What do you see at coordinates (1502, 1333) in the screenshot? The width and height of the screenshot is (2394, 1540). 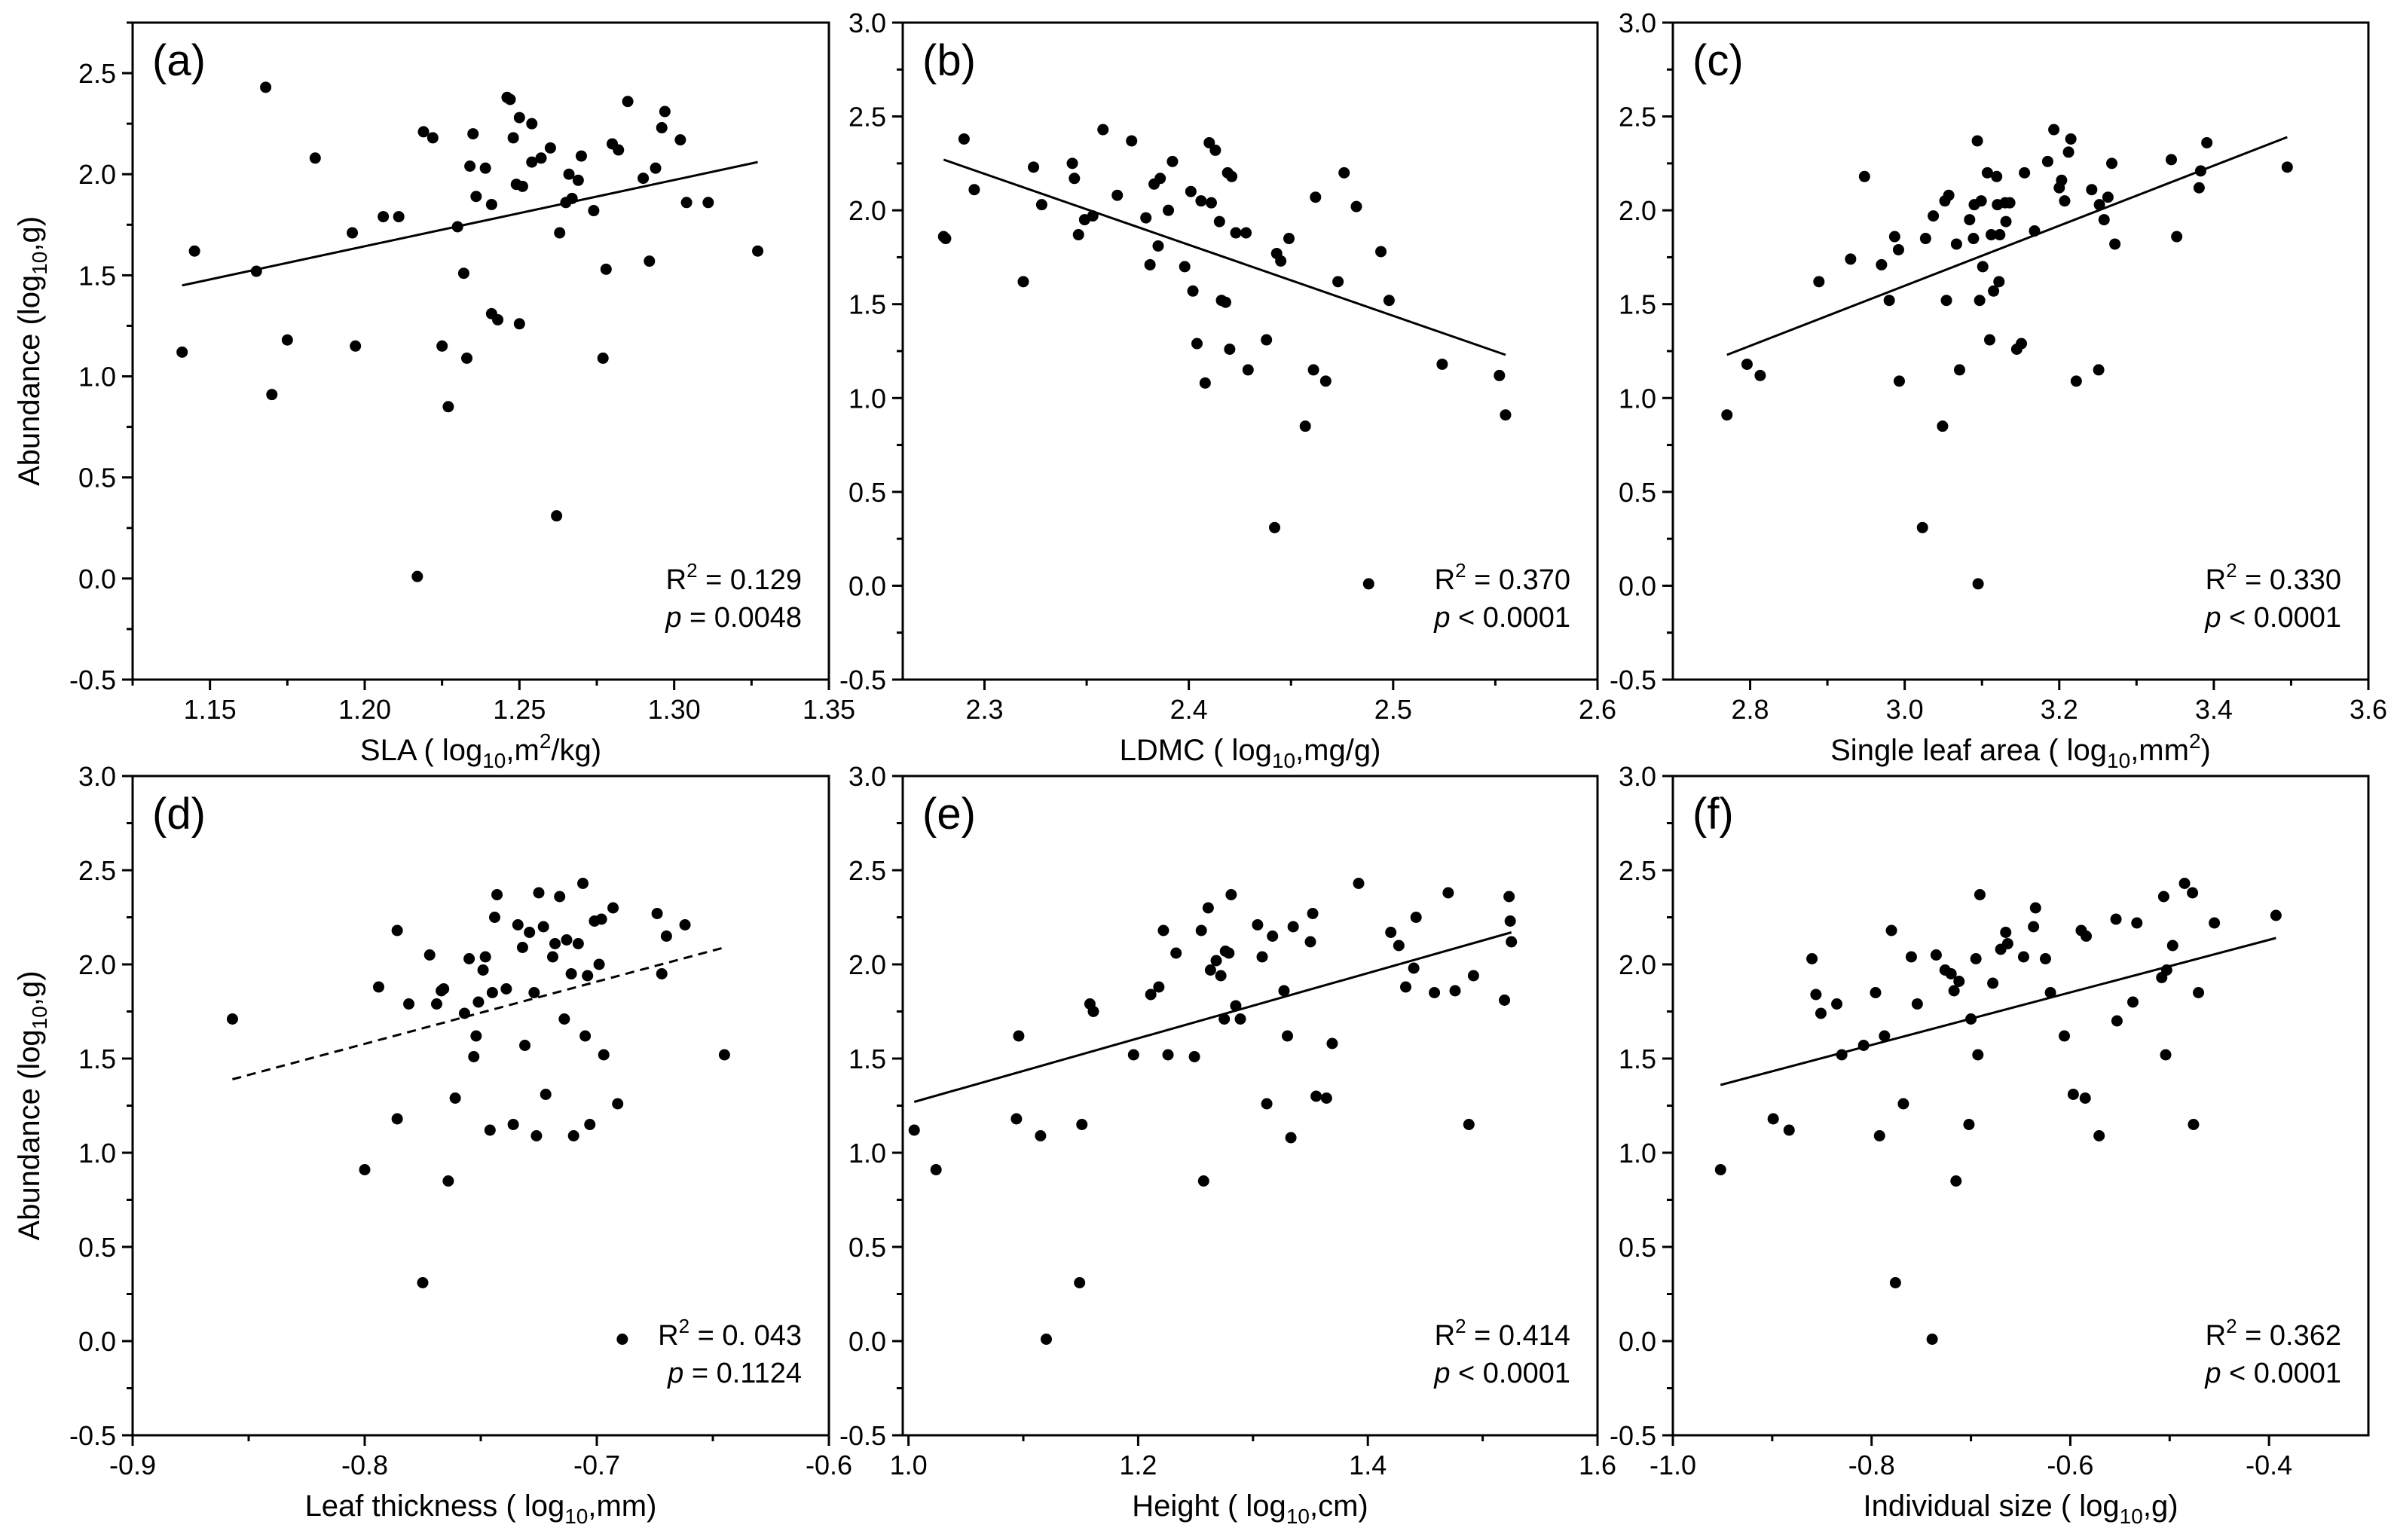 I see `r-squared-text: R2 = 0.414` at bounding box center [1502, 1333].